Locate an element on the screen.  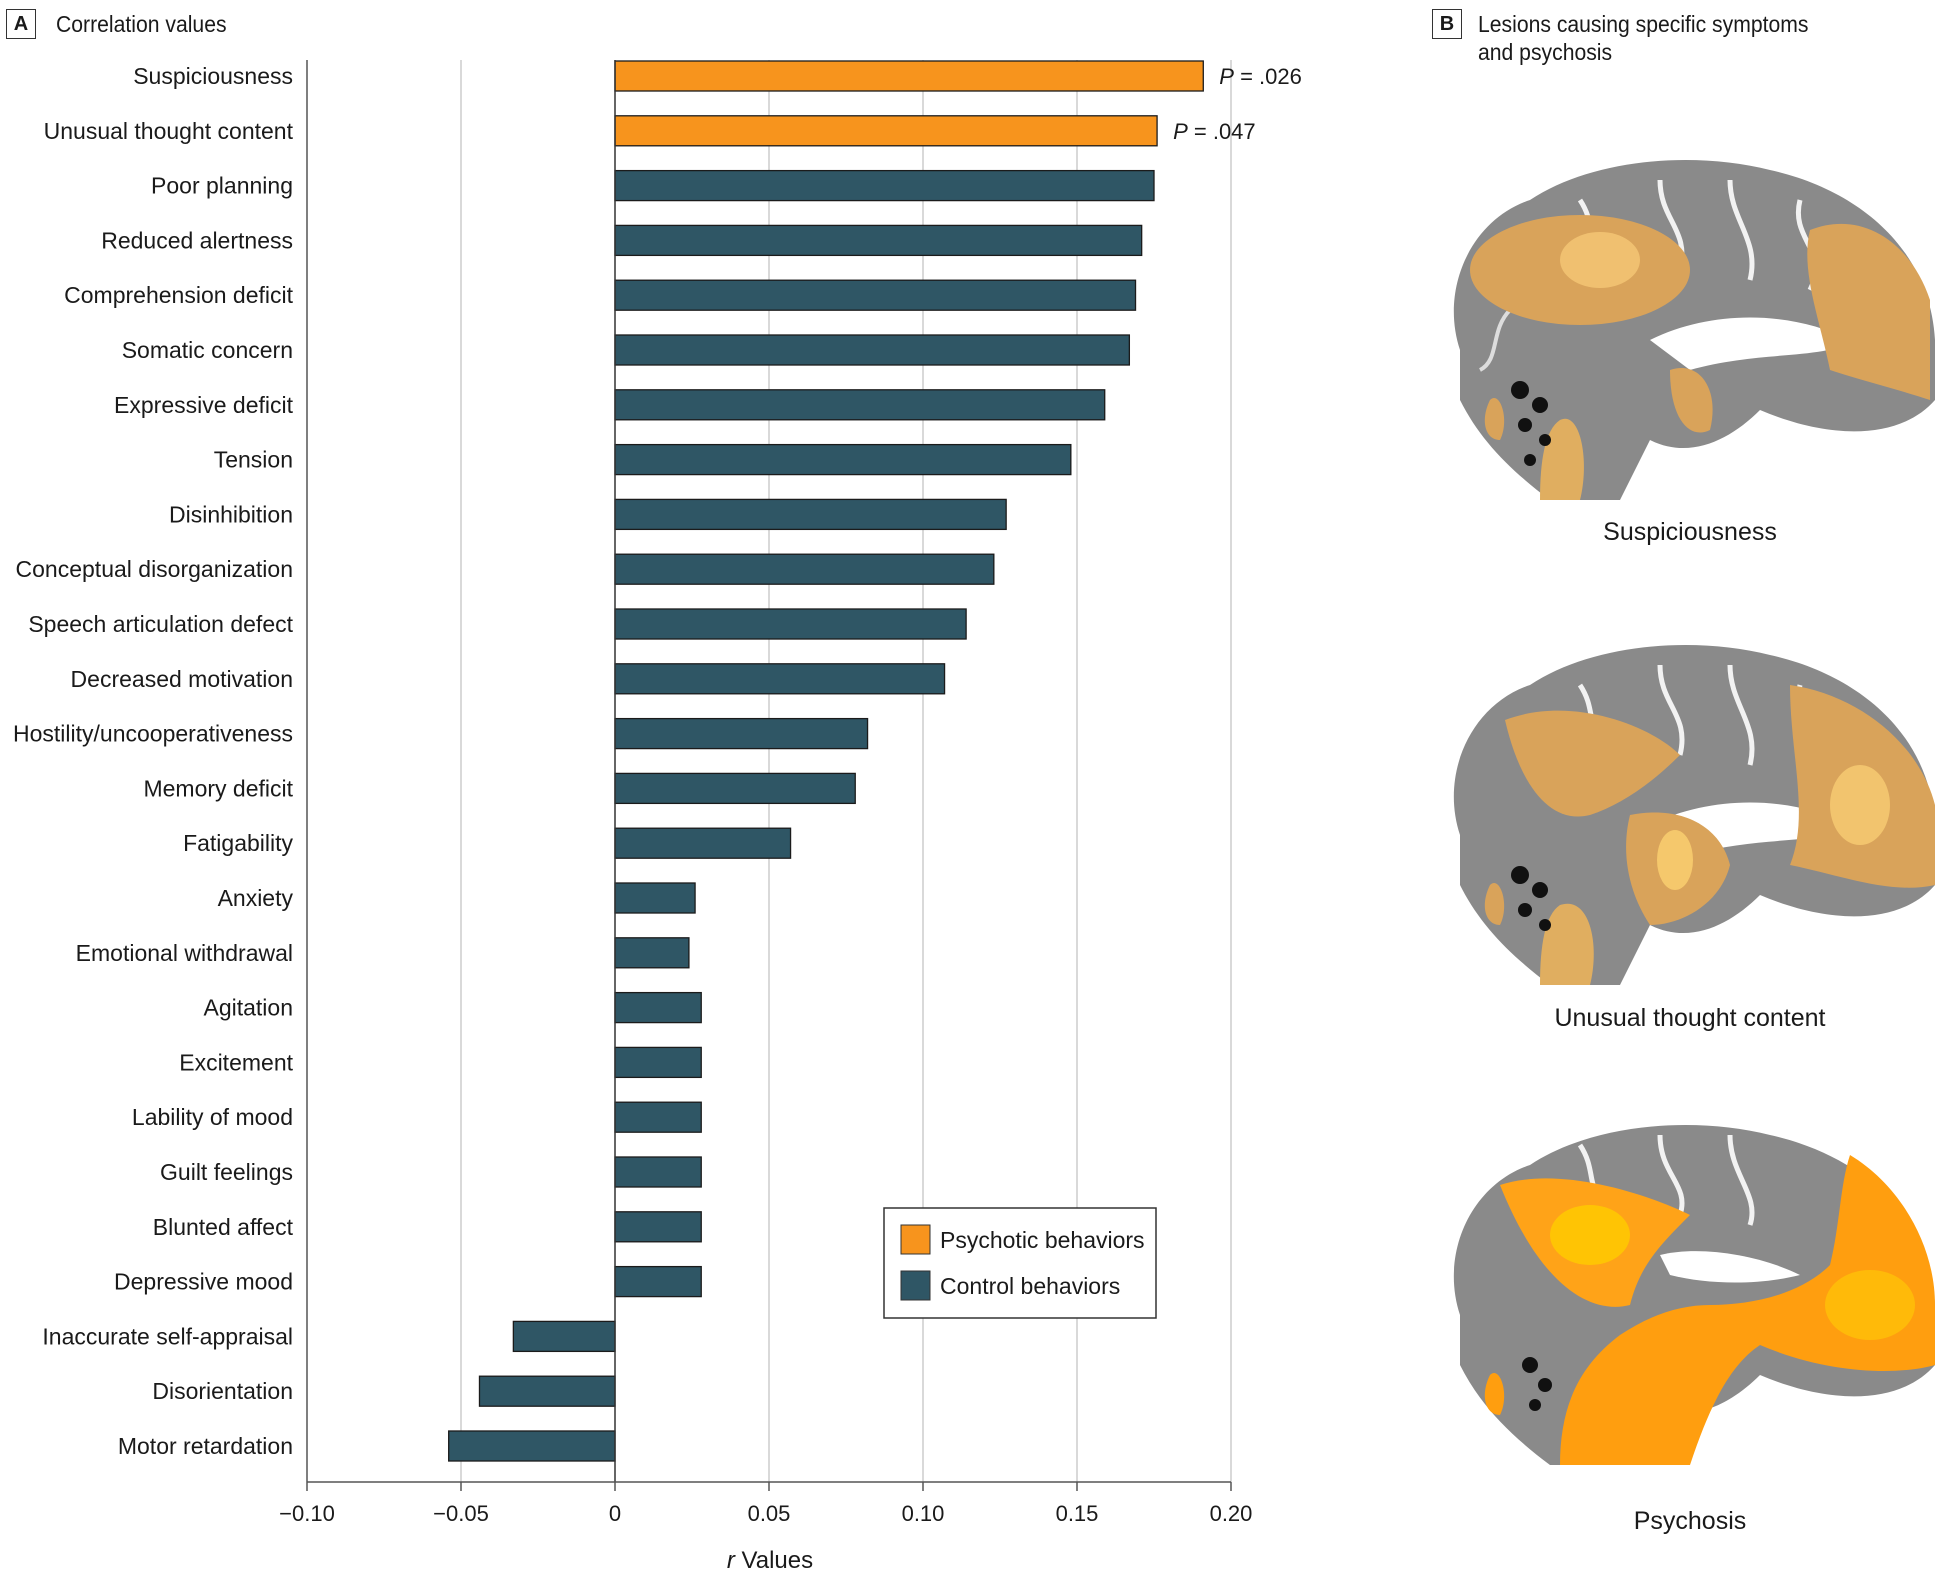
bar-guilt-feelings is located at coordinates (658, 1172).